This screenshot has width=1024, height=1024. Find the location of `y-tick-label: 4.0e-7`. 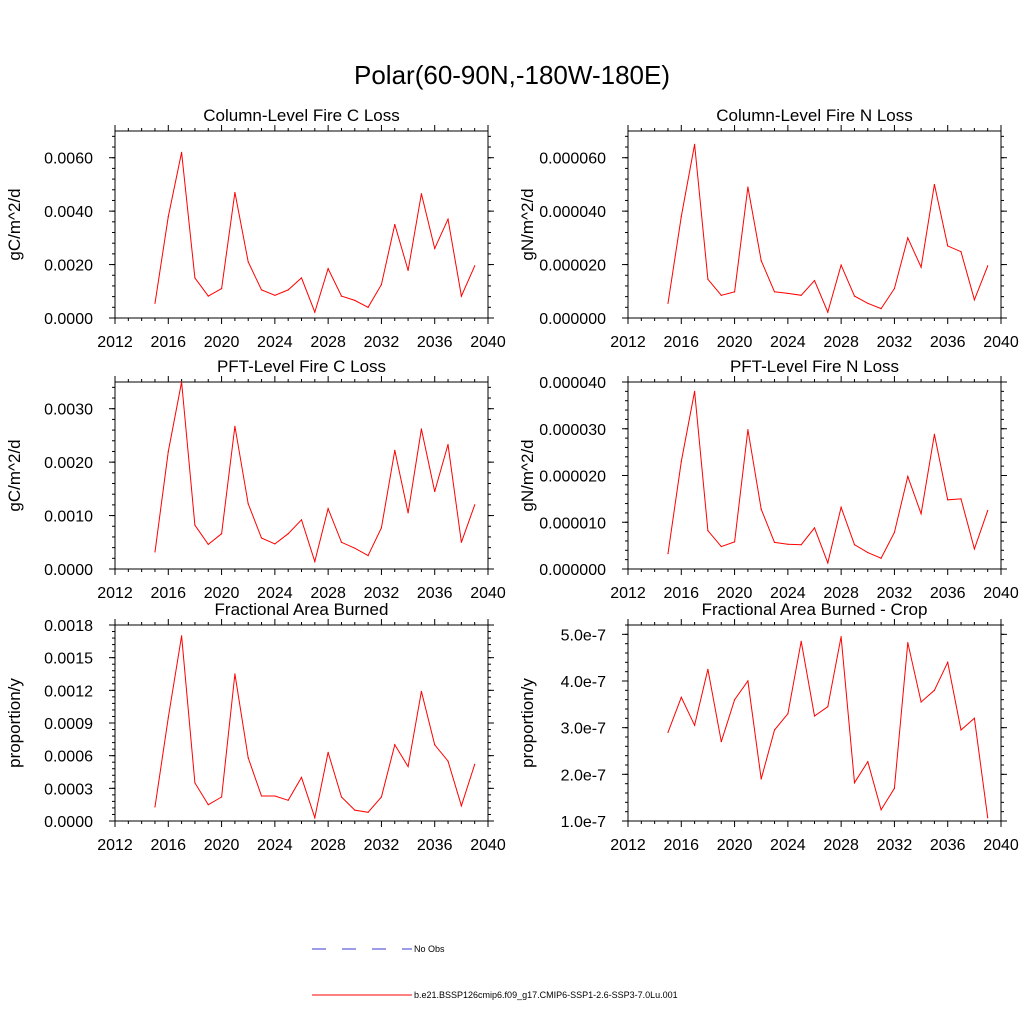

y-tick-label: 4.0e-7 is located at coordinates (583, 682).